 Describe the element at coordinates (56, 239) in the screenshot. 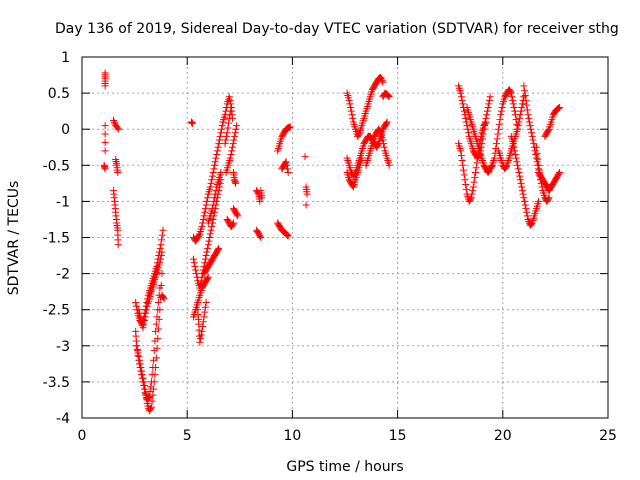

I see `y-tick-label: -1.5` at that location.